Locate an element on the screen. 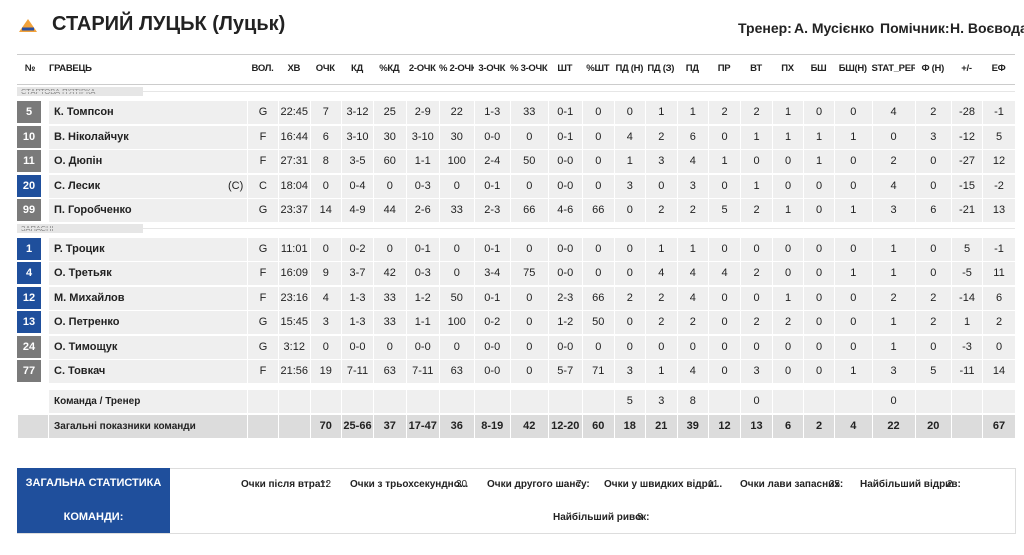 The width and height of the screenshot is (1024, 555). player-number: 10 is located at coordinates (29, 136).